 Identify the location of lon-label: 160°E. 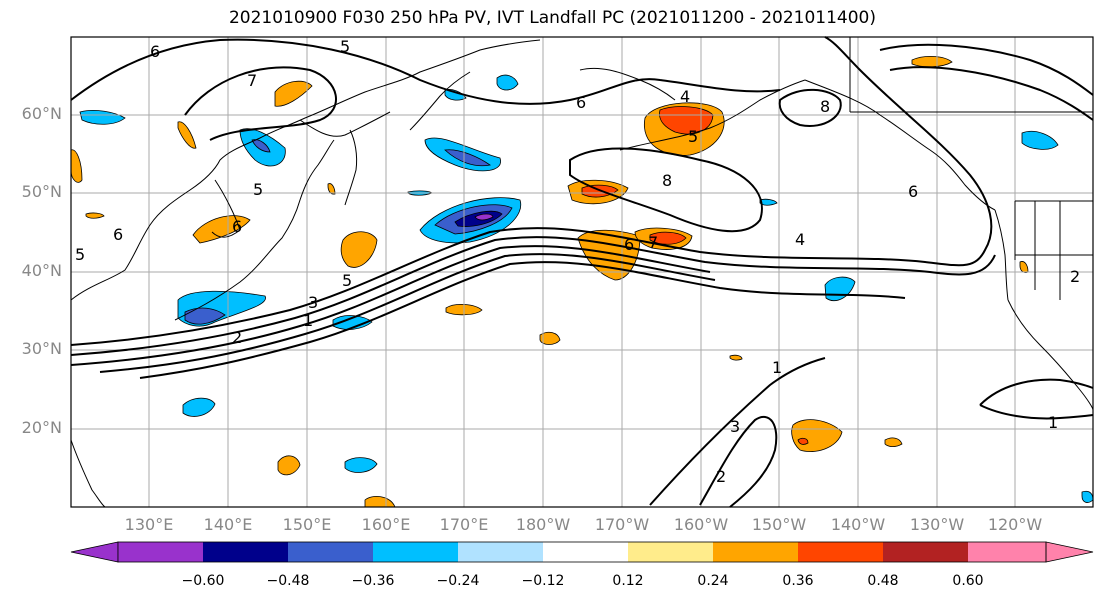
(386, 524).